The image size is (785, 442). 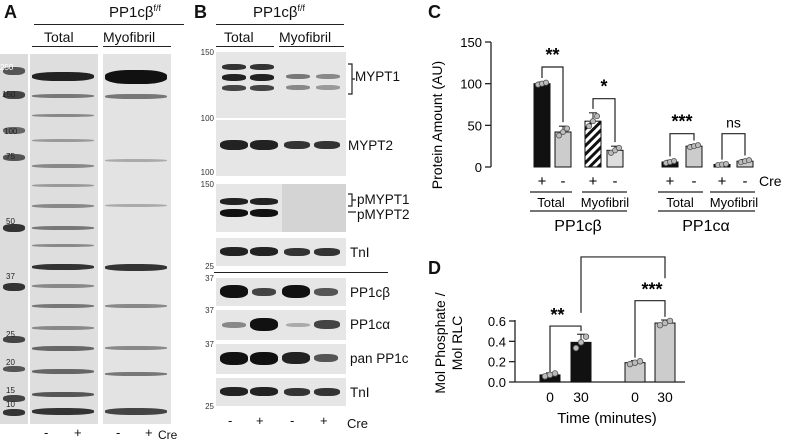 What do you see at coordinates (131, 12) in the screenshot?
I see `gel-a-genotype: PP1cβ` at bounding box center [131, 12].